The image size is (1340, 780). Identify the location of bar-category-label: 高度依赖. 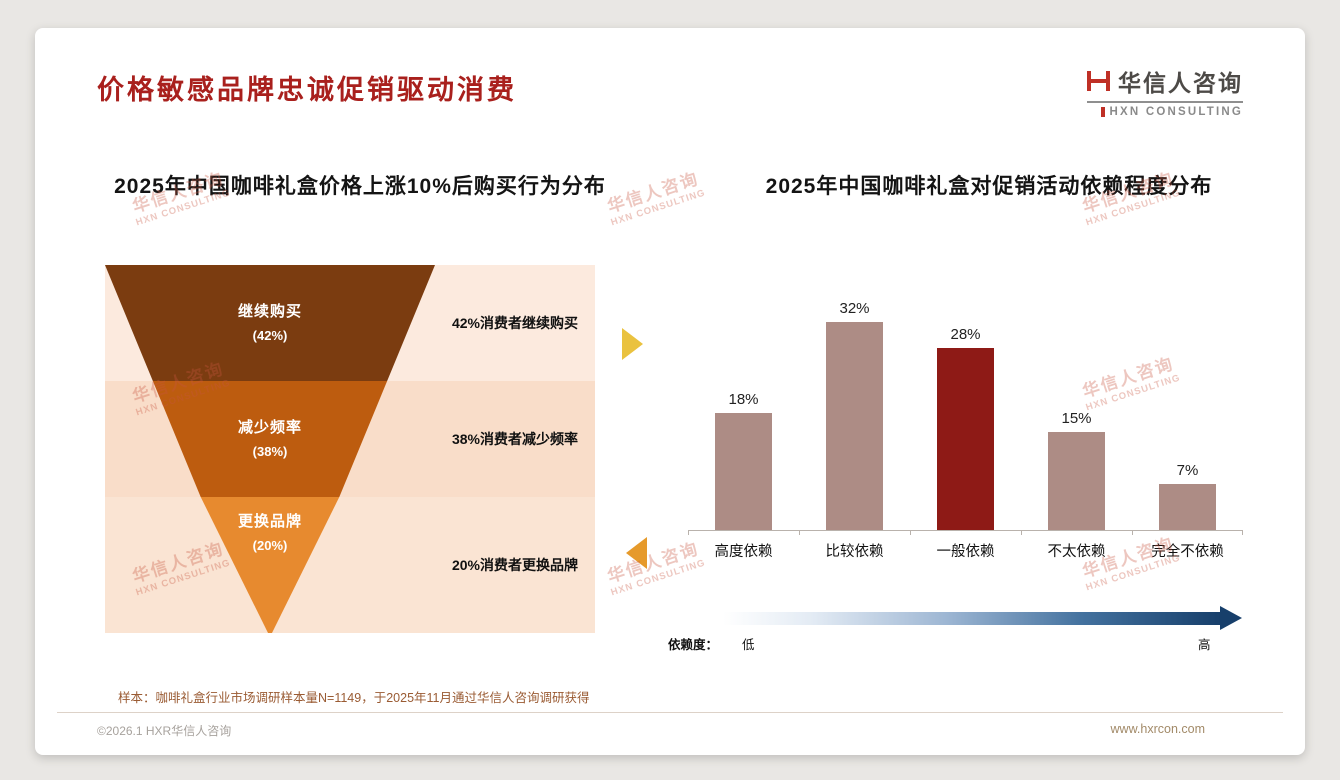
(743, 552).